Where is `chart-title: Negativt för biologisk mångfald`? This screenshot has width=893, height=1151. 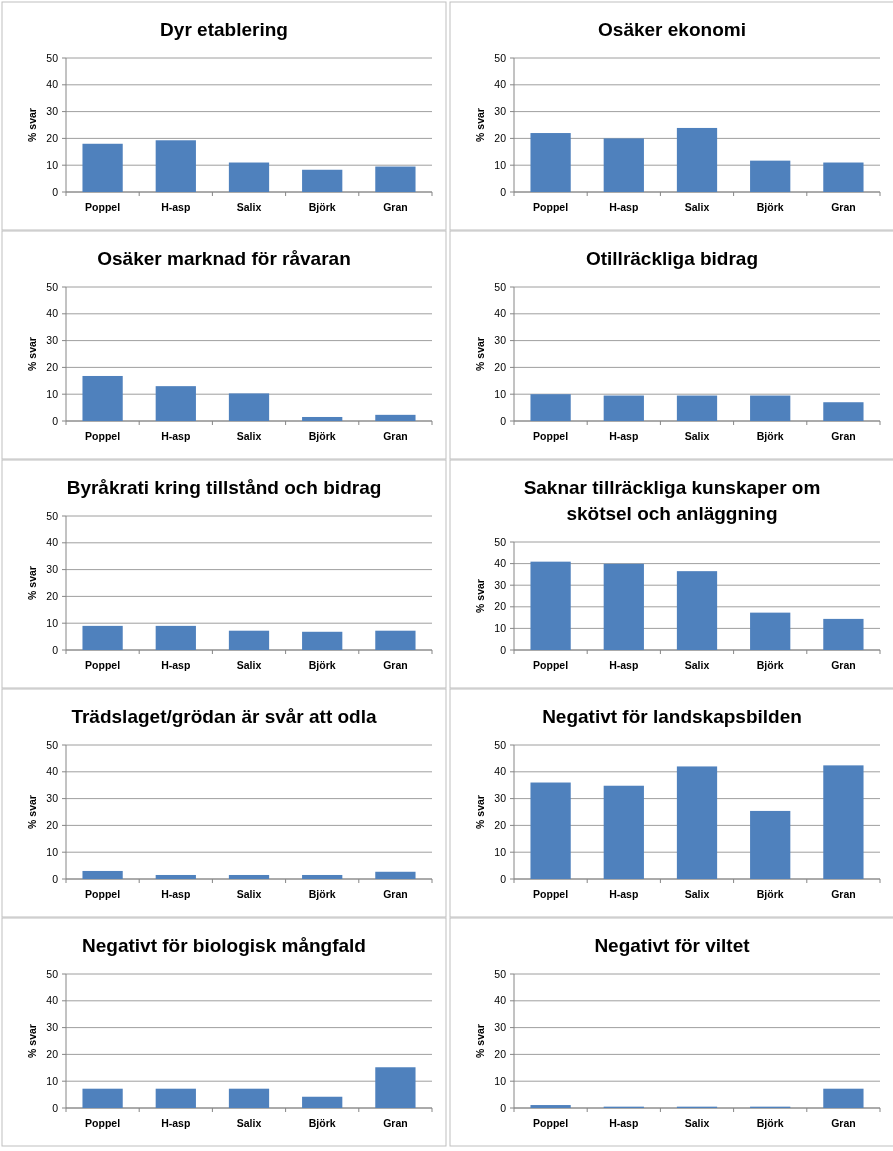 chart-title: Negativt för biologisk mångfald is located at coordinates (224, 945).